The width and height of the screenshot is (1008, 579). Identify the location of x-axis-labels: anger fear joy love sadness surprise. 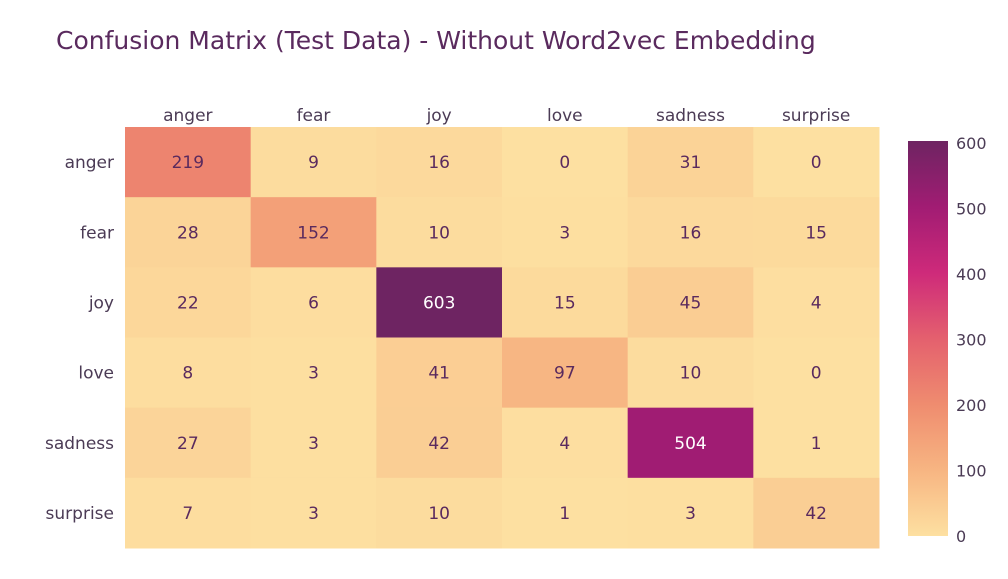
(506, 116).